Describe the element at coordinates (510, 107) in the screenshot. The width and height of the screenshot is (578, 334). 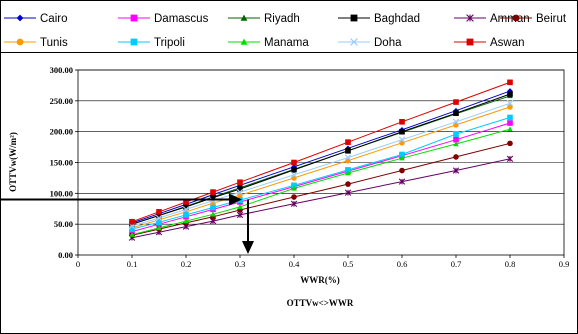
I see `data-point-tunis` at that location.